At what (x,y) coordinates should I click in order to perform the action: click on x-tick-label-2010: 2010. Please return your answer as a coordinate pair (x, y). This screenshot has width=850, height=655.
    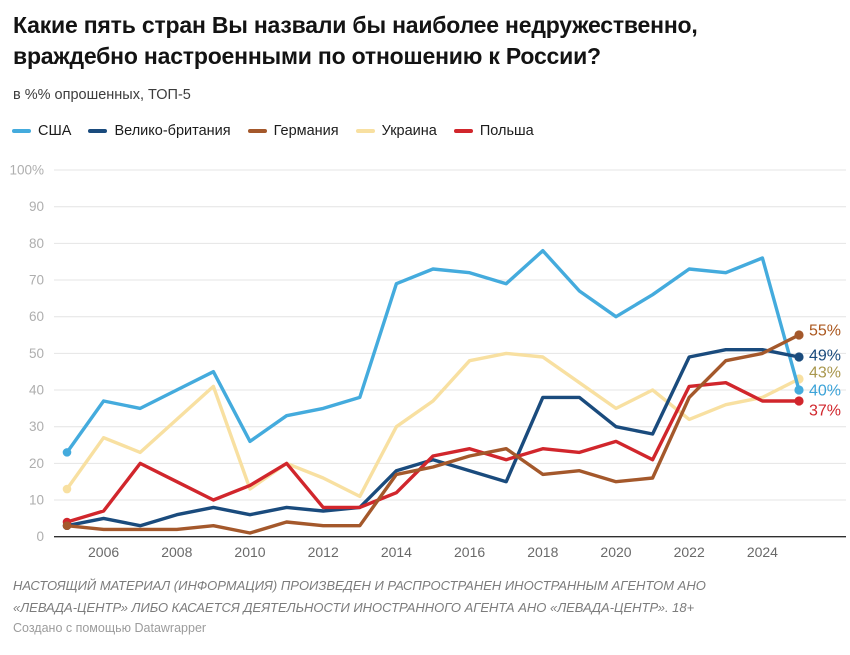
    Looking at the image, I should click on (249, 552).